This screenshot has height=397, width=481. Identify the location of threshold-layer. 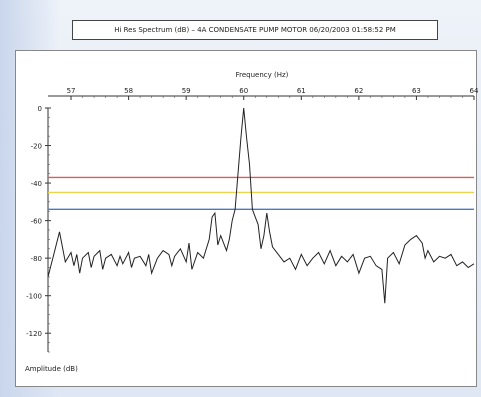
(261, 193).